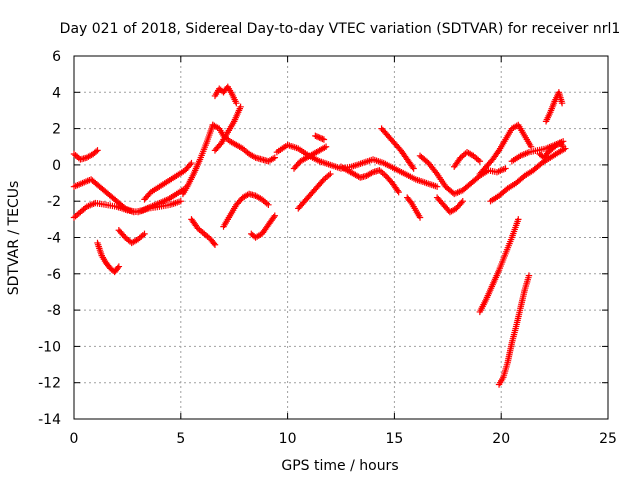 The height and width of the screenshot is (480, 640). What do you see at coordinates (288, 439) in the screenshot?
I see `x-tick-label: 10` at bounding box center [288, 439].